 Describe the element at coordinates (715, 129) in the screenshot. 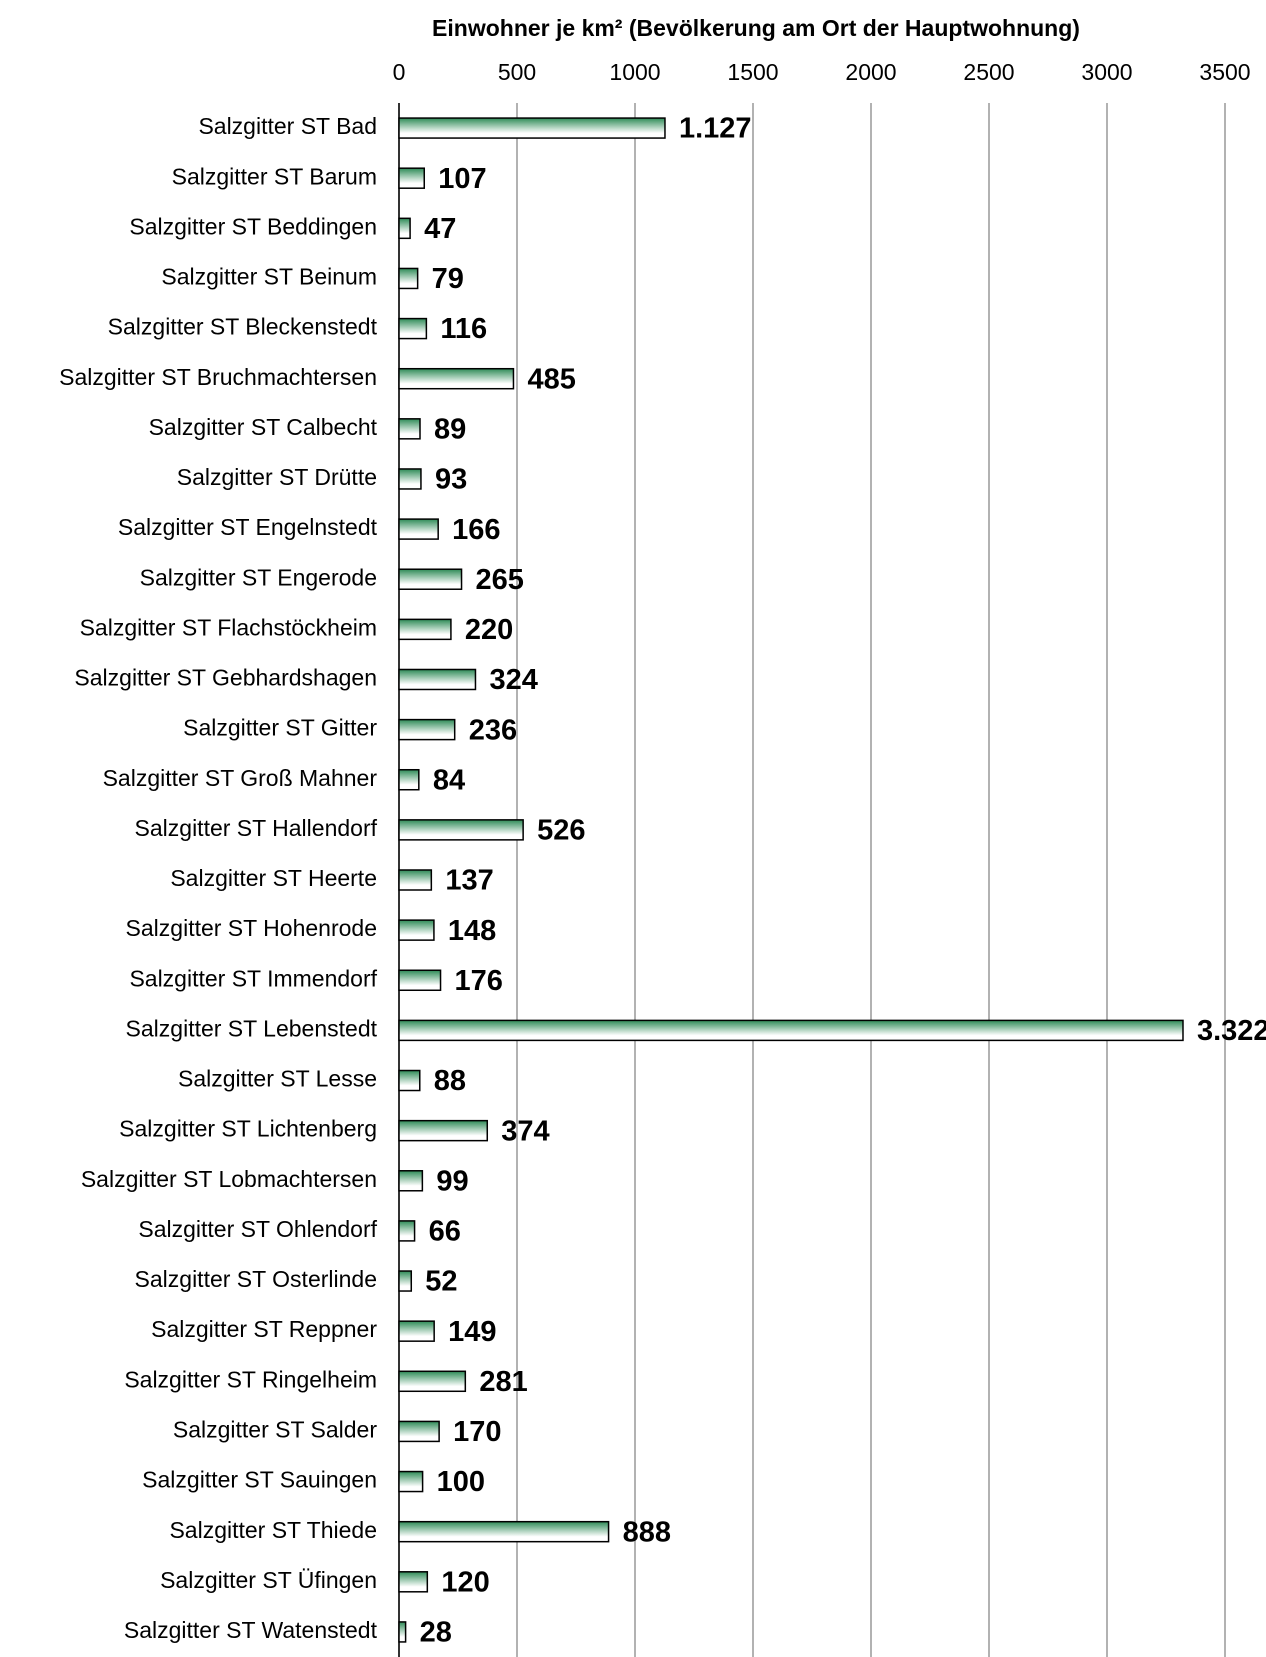

I see `value-label: 1.127` at that location.